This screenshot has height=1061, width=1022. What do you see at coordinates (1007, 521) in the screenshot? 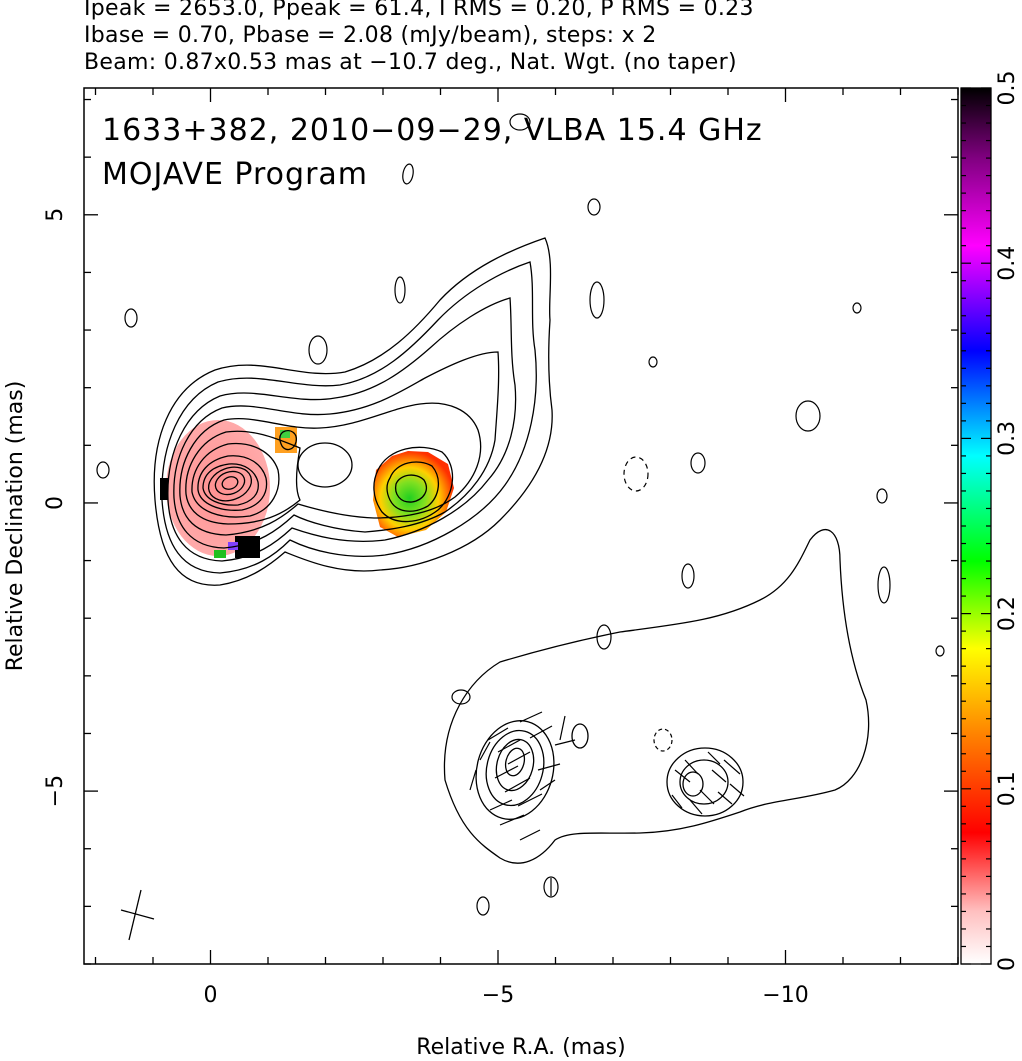
I see `colorbar-tick-labels: 0 0.1 0.2 0.3 0.4 0.5` at bounding box center [1007, 521].